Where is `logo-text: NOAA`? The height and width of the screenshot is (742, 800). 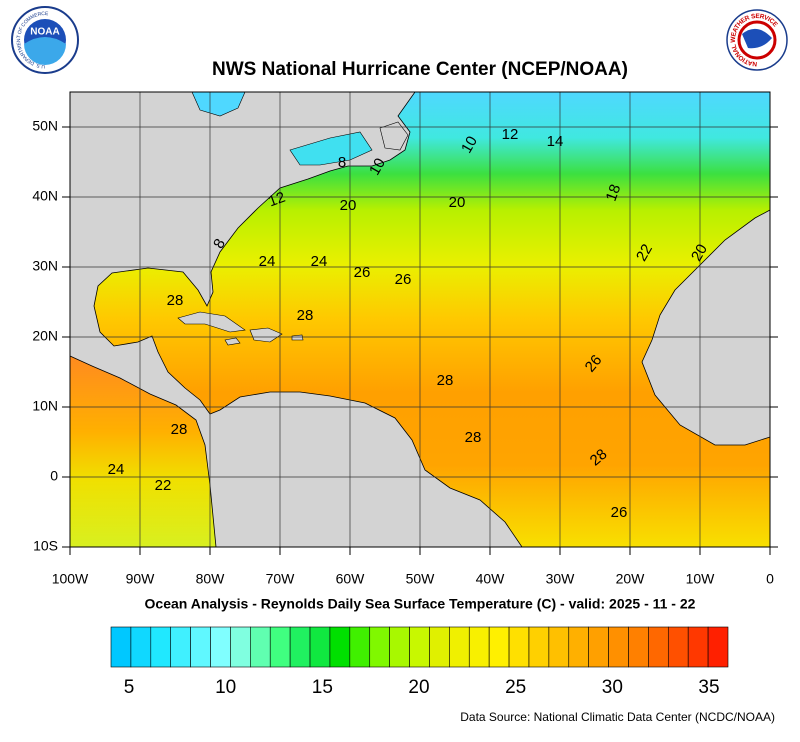
logo-text: NOAA is located at coordinates (44, 32).